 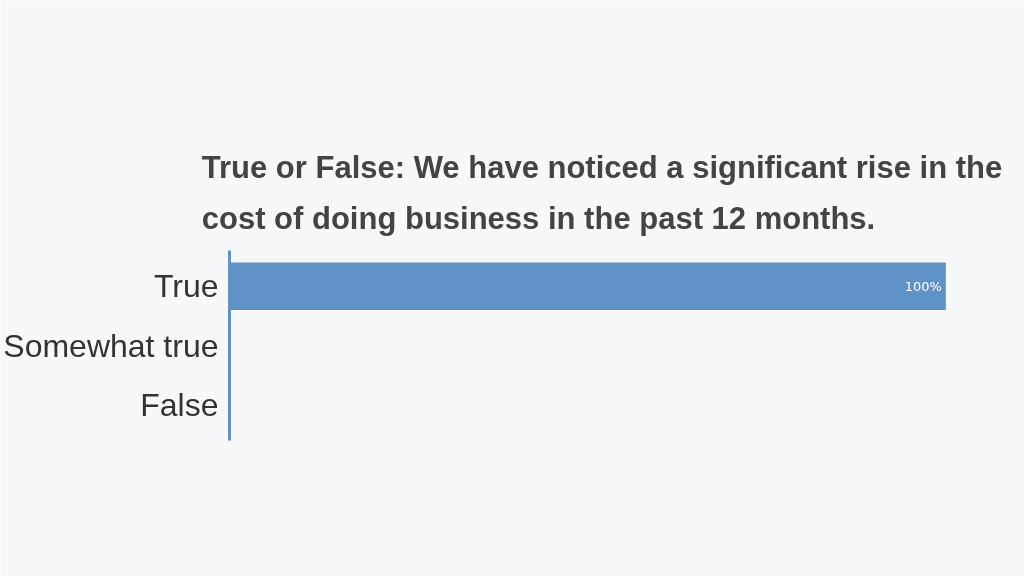 What do you see at coordinates (186, 286) in the screenshot?
I see `y-tick-label: True` at bounding box center [186, 286].